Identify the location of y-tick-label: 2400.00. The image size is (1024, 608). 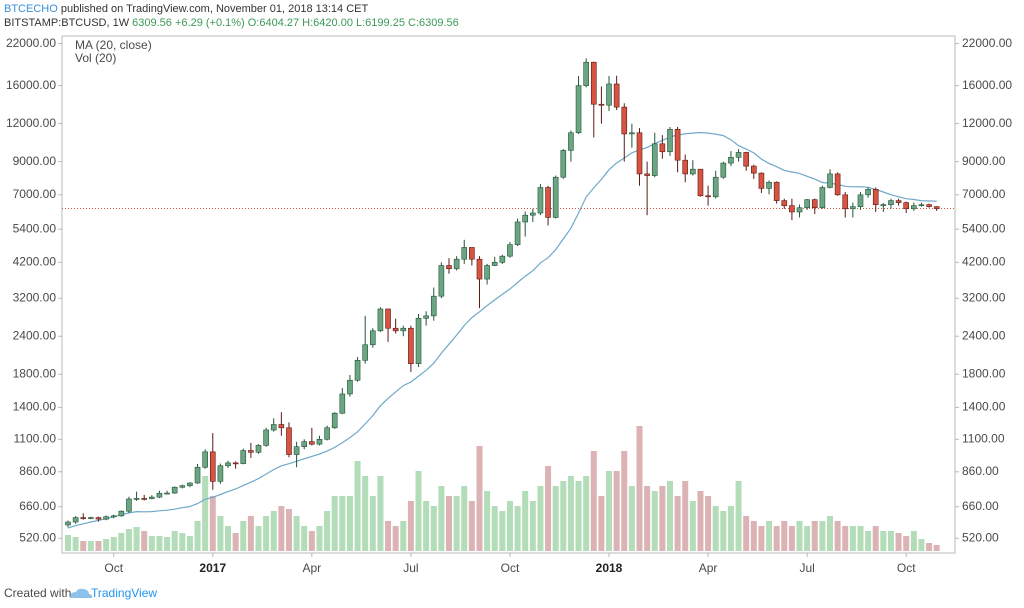
(35, 335).